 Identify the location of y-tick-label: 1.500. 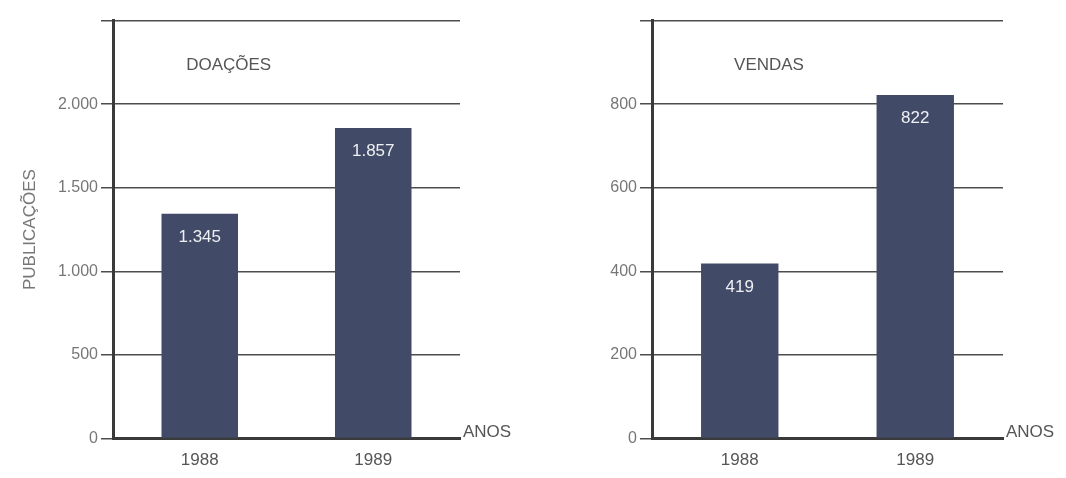
(78, 187).